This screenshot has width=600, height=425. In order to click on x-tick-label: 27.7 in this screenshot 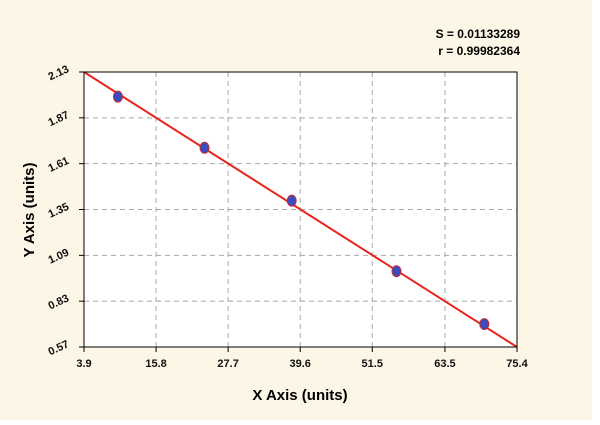, I will do `click(227, 364)`.